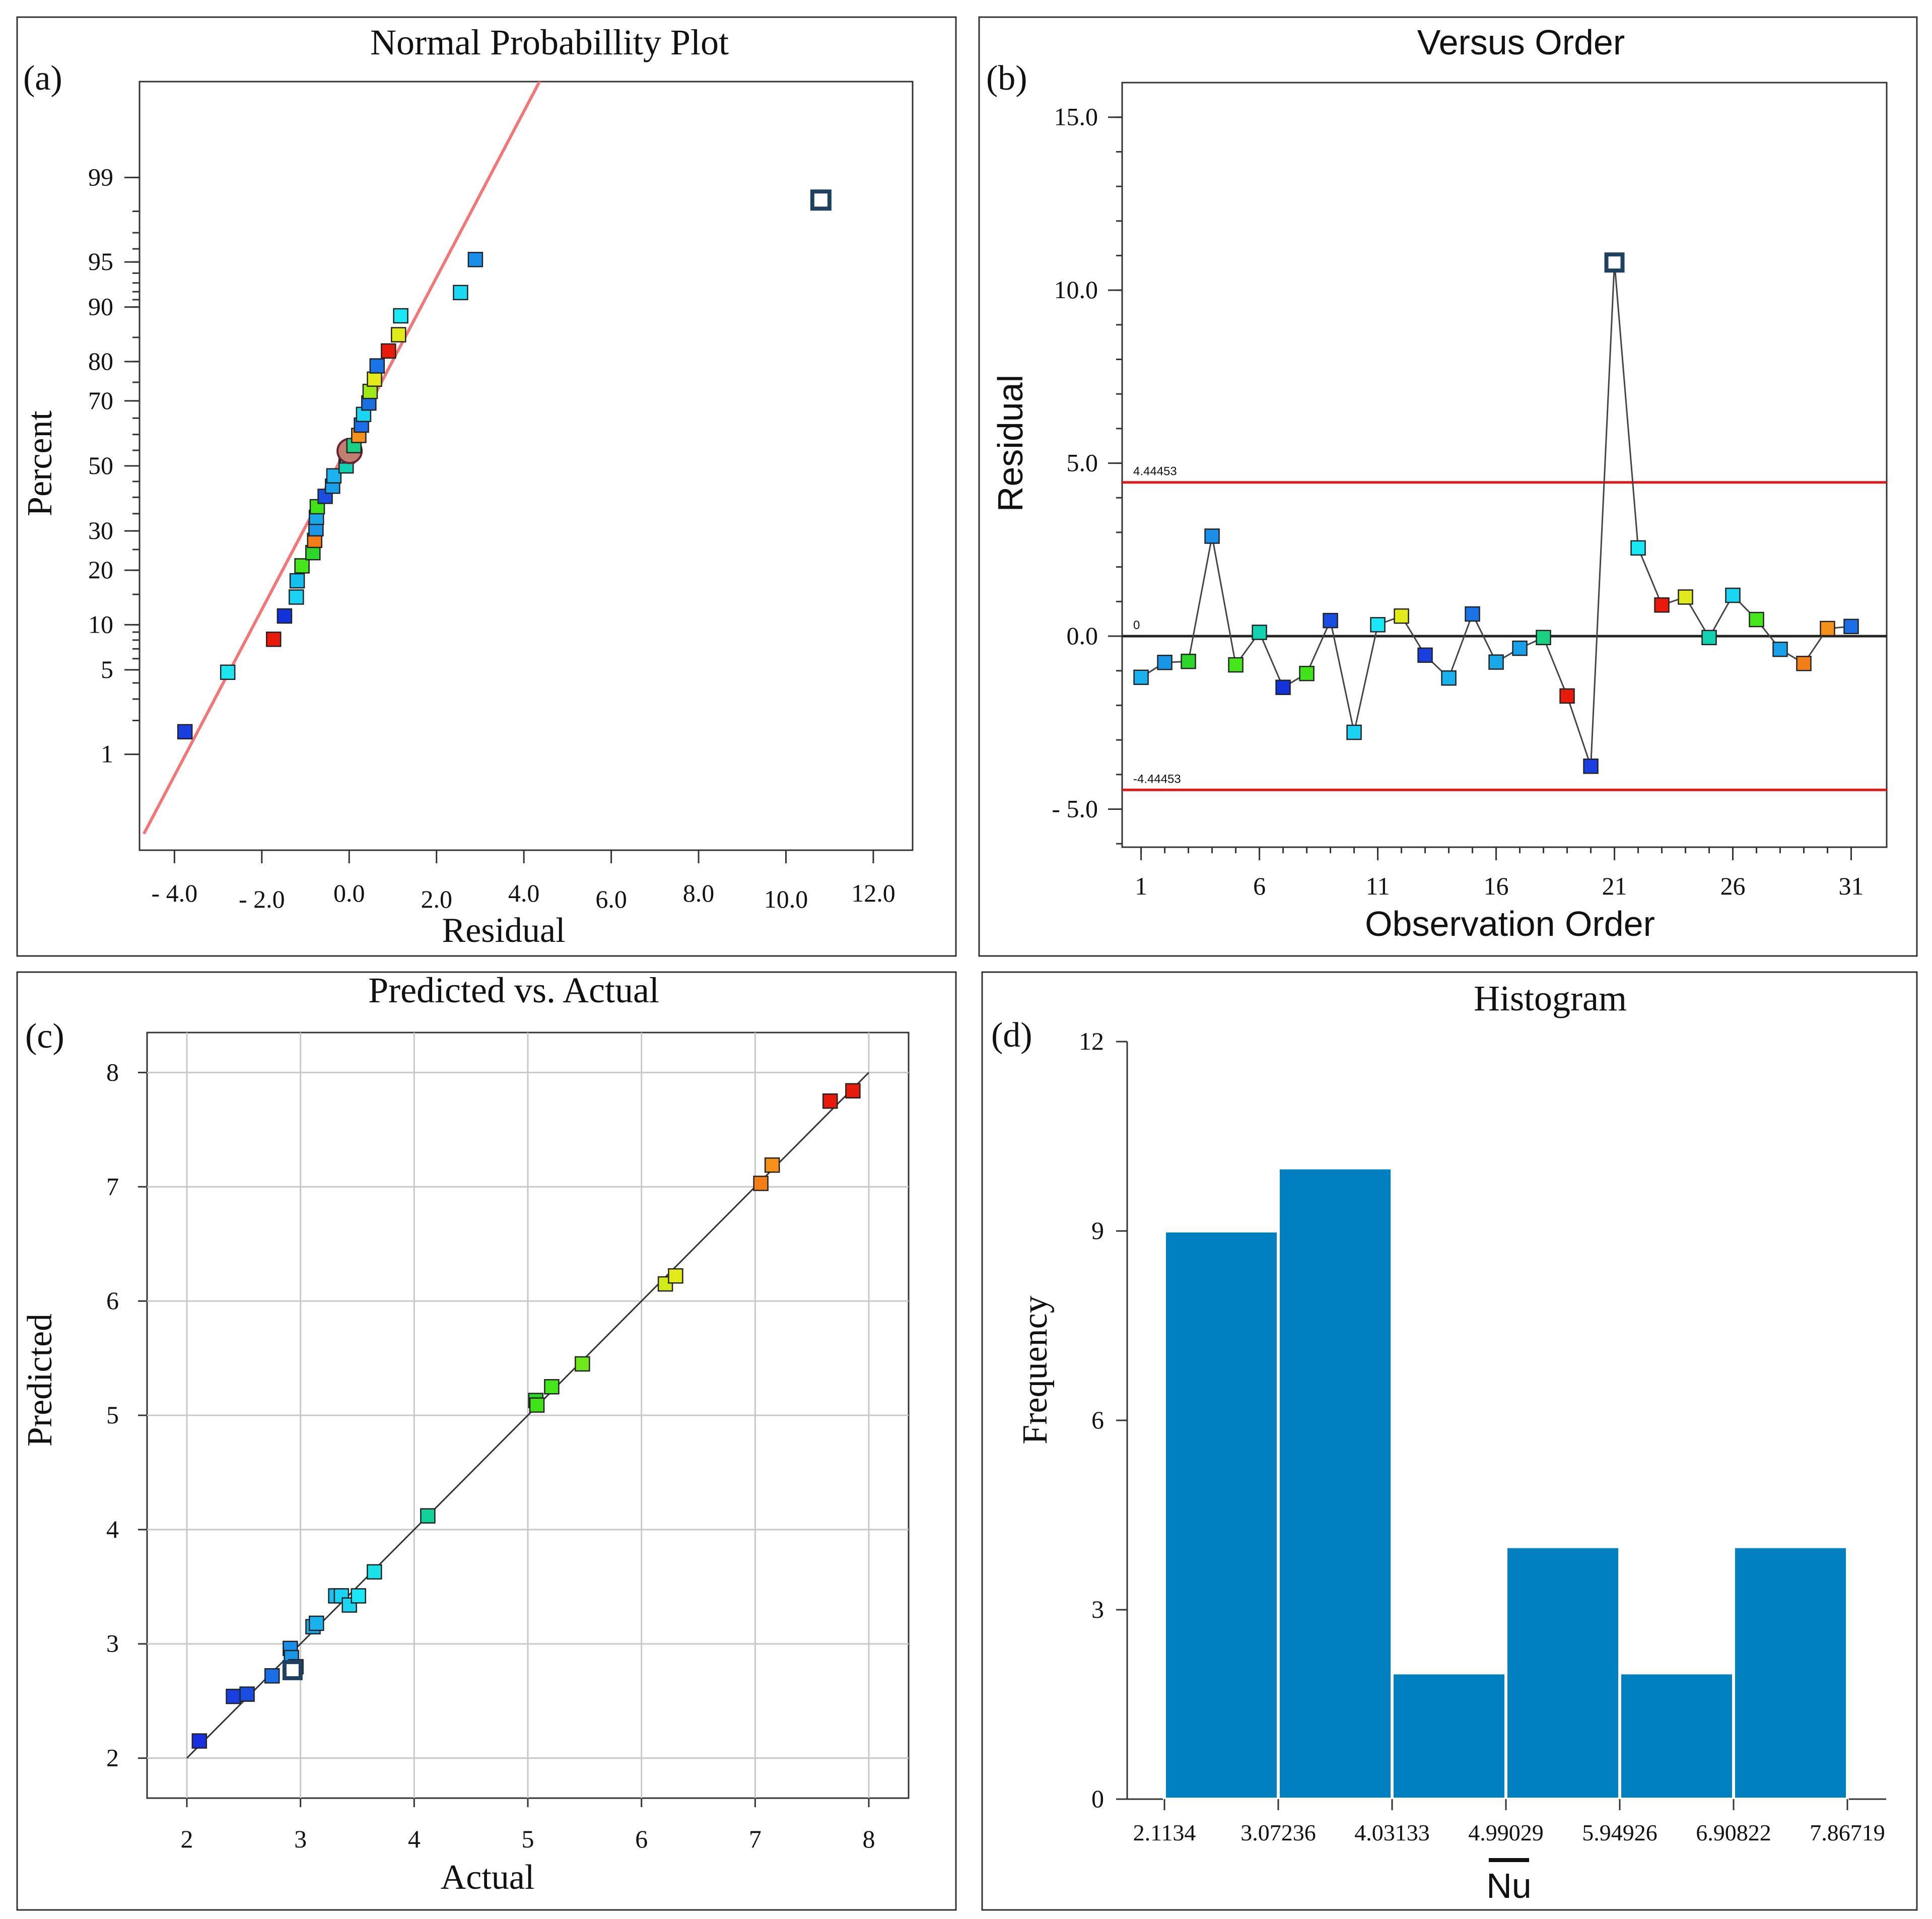  What do you see at coordinates (1097, 1230) in the screenshot?
I see `panel-d-y-tick-label: 9` at bounding box center [1097, 1230].